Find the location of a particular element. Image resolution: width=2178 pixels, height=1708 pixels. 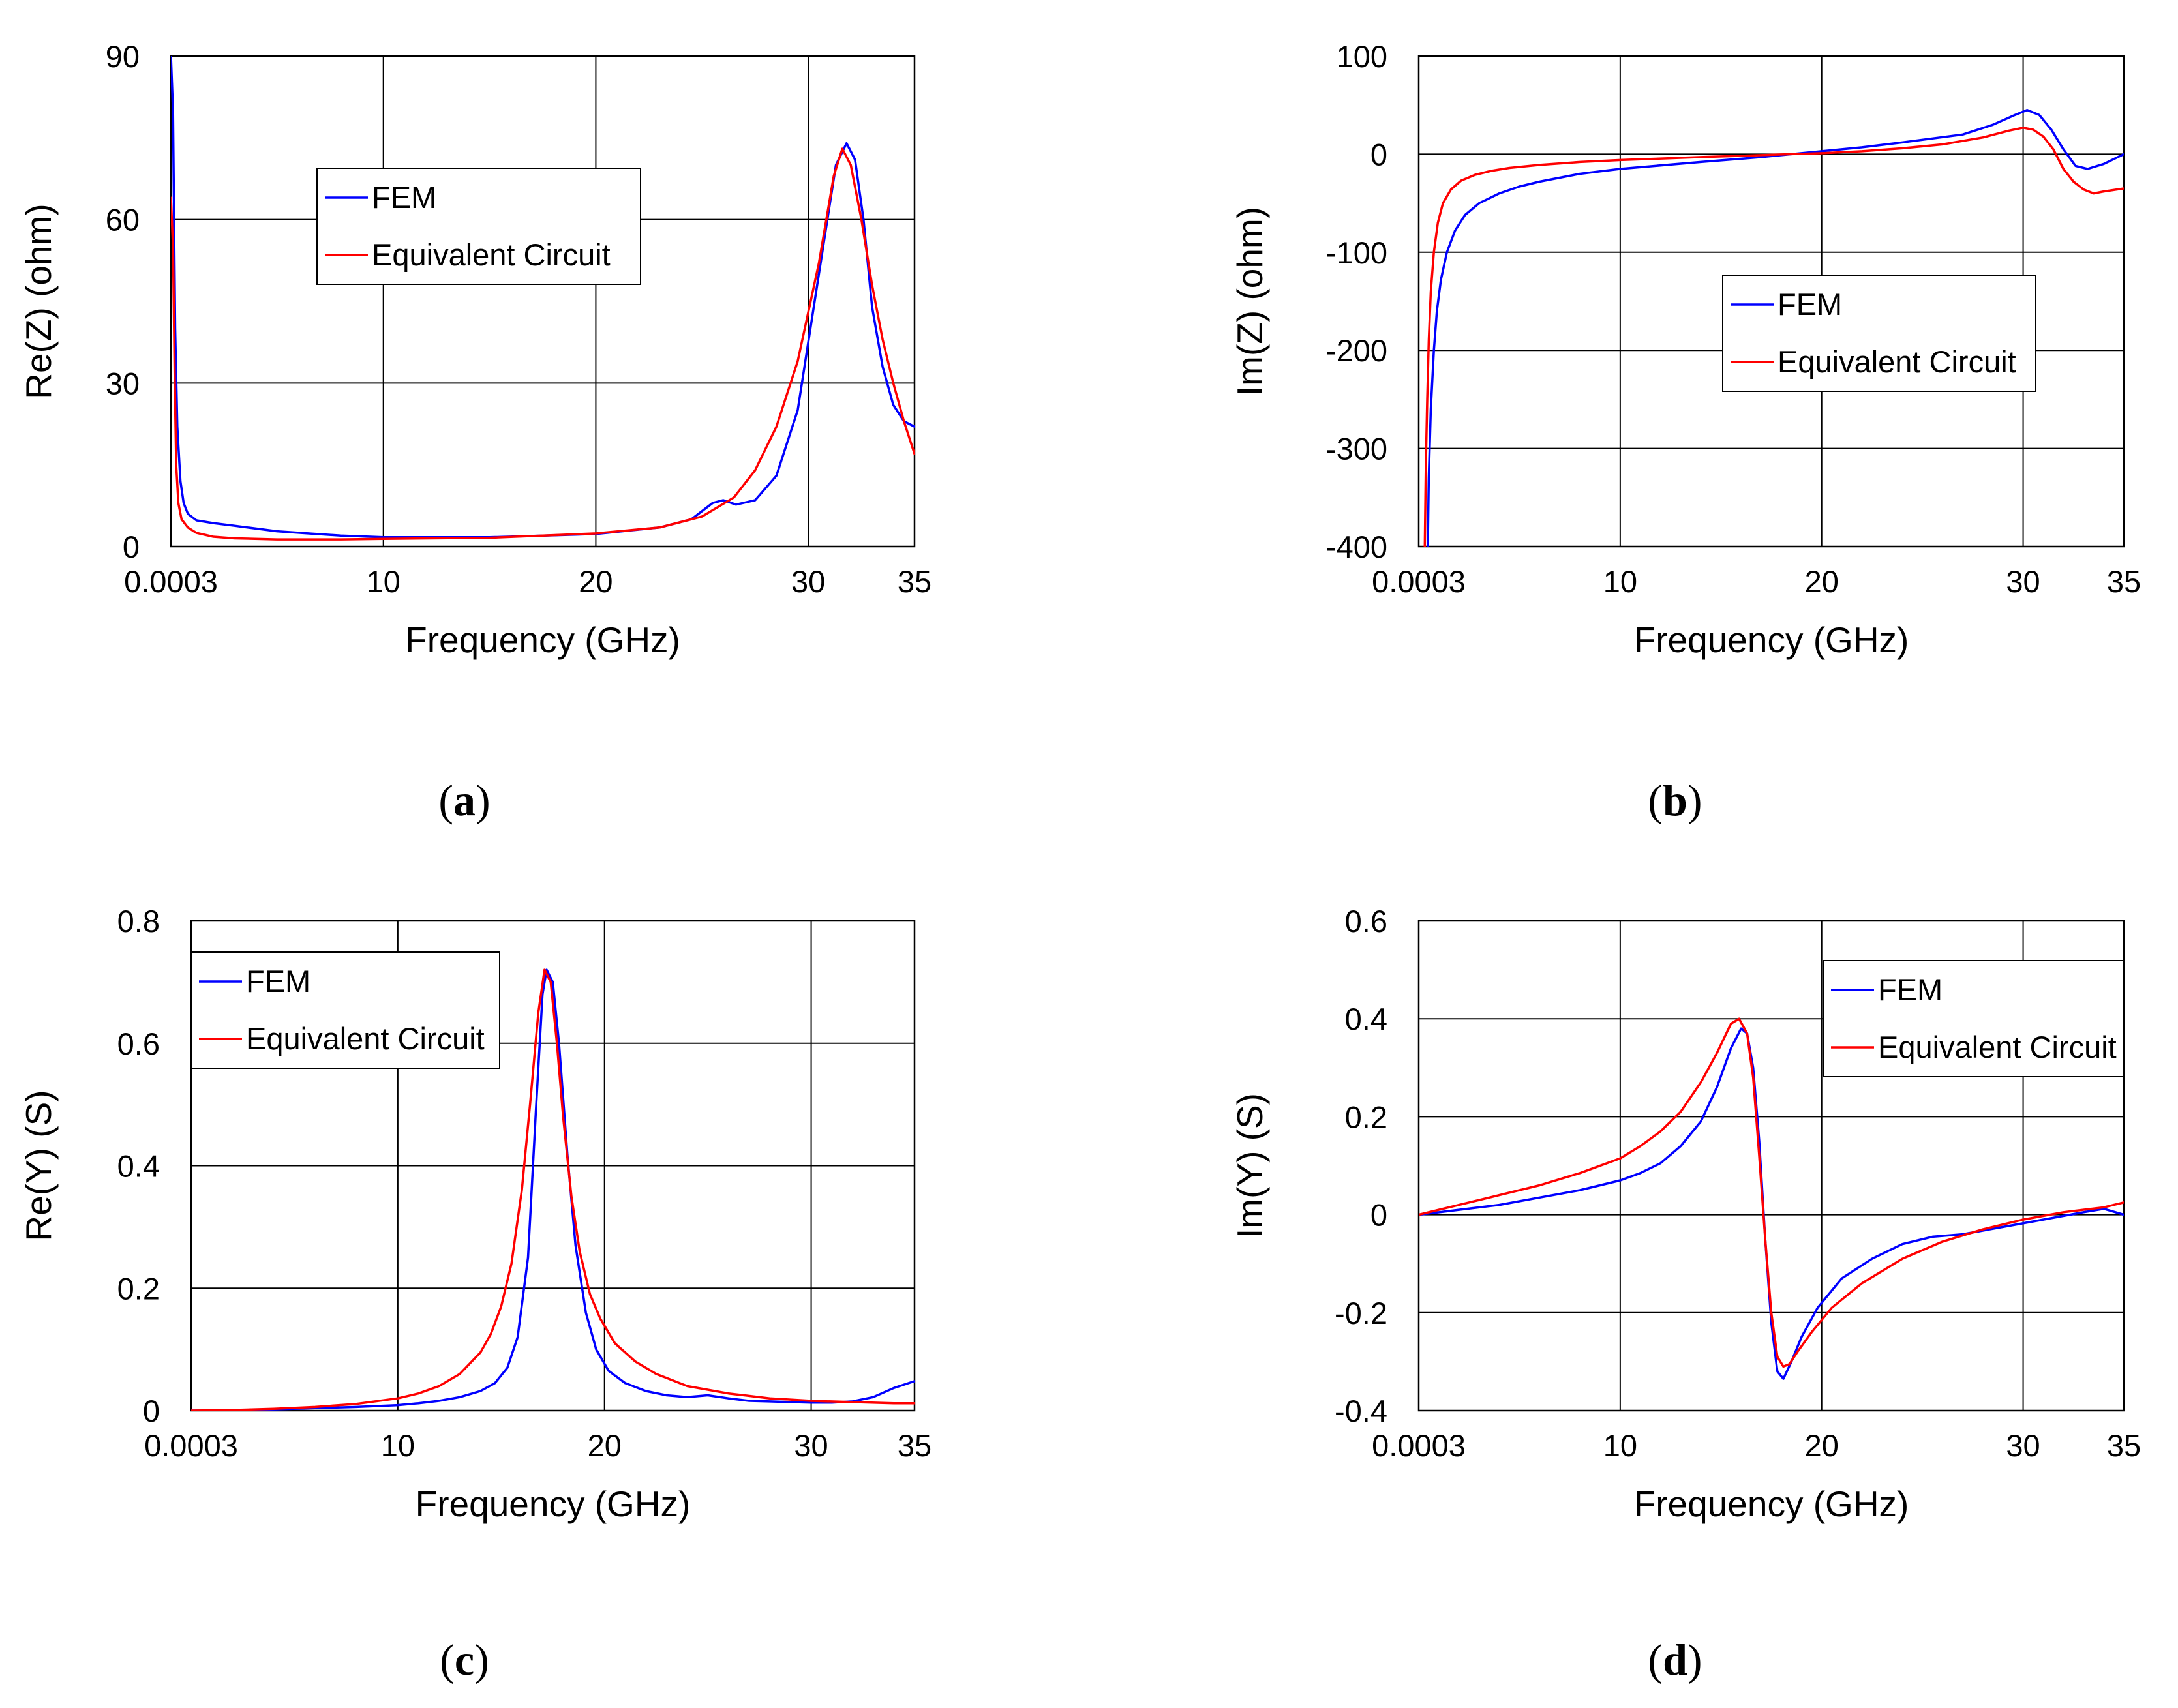

y-tick-label: -200 is located at coordinates (1356, 350).